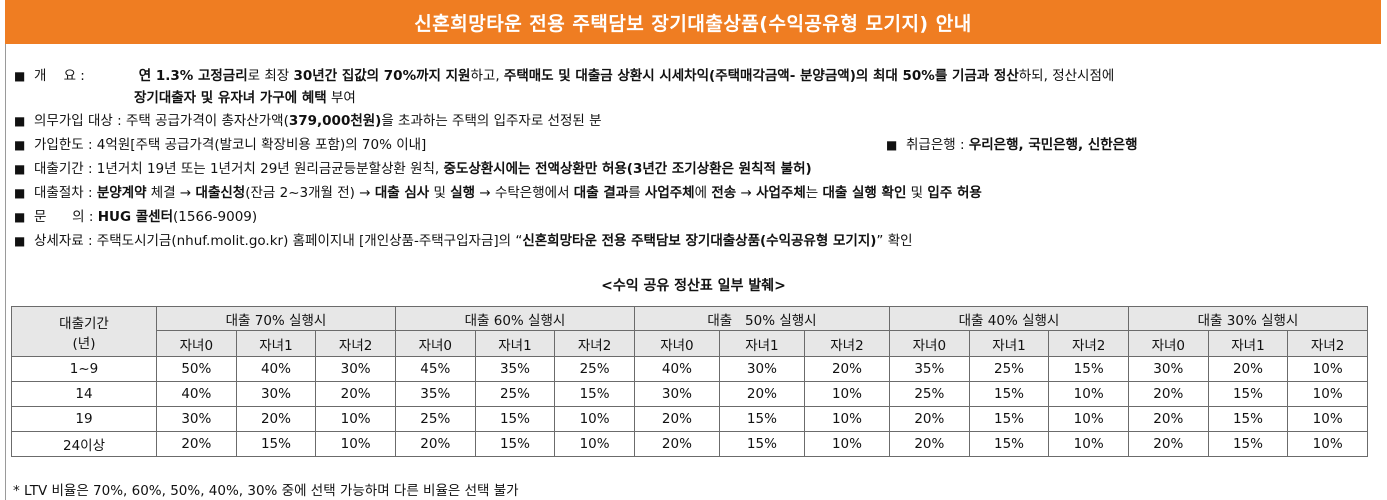 The image size is (1387, 500). I want to click on period-cell: 14, so click(84, 394).